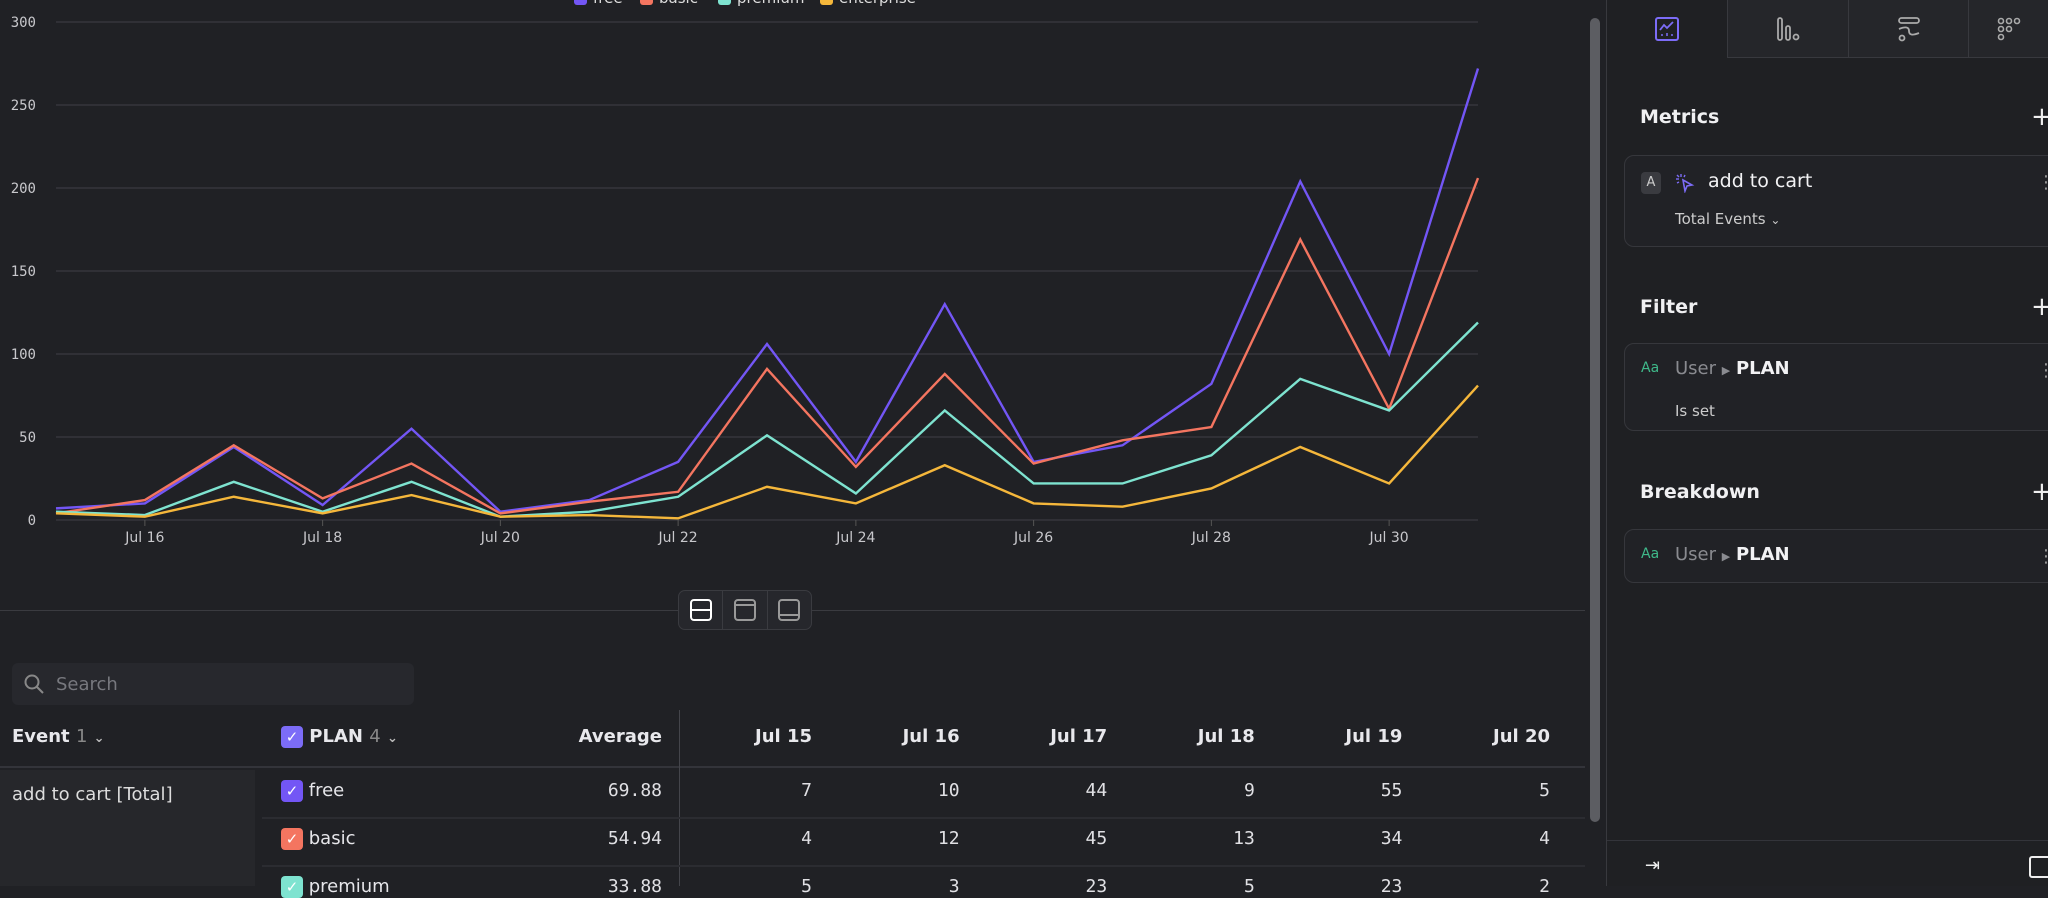 The width and height of the screenshot is (2048, 898). I want to click on breakdown-title: Breakdown, so click(1700, 492).